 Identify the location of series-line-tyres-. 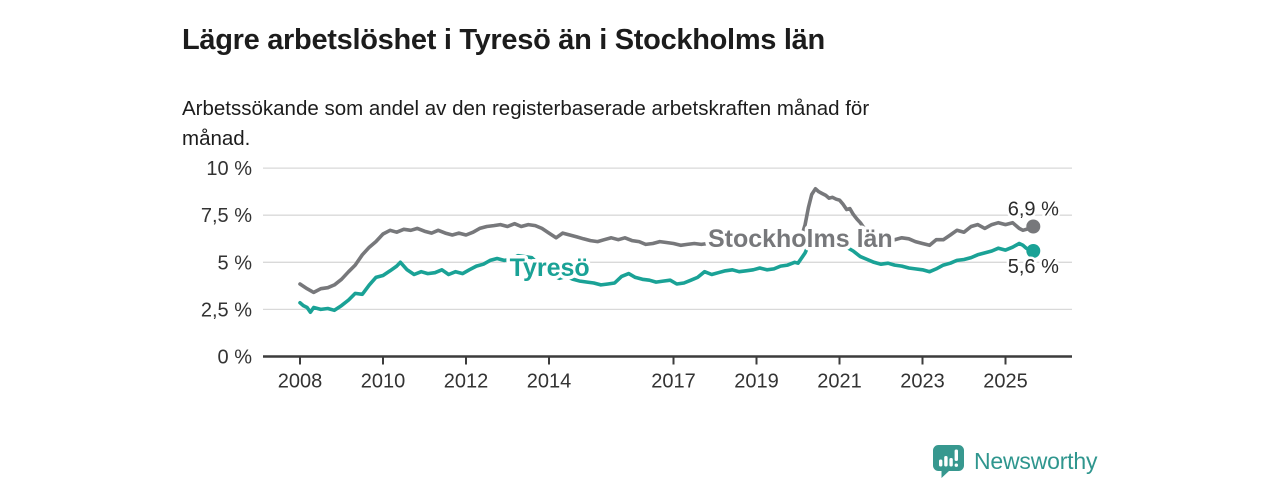
(667, 273).